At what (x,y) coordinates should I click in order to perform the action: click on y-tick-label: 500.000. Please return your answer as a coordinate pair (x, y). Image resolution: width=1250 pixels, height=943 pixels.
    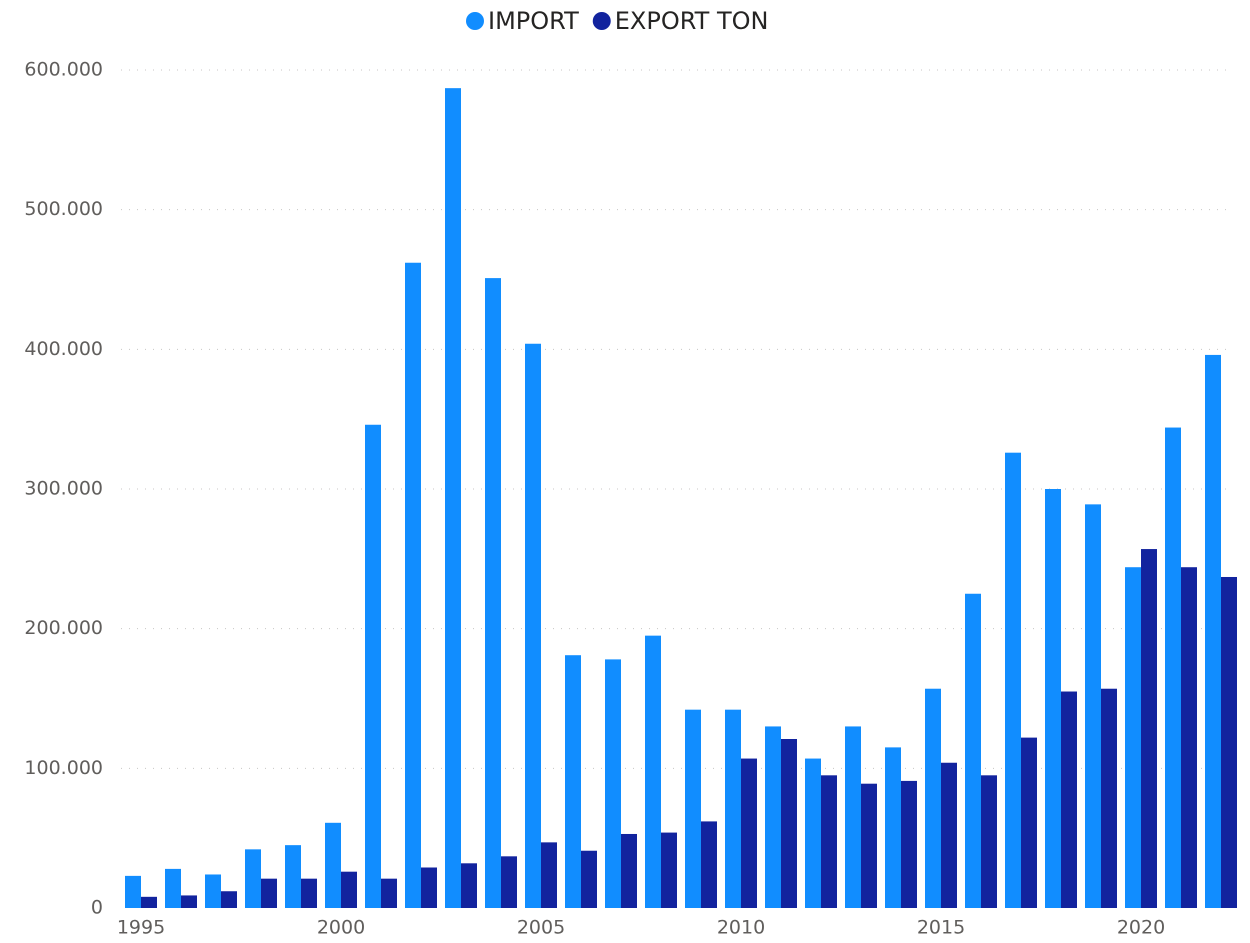
    Looking at the image, I should click on (63, 209).